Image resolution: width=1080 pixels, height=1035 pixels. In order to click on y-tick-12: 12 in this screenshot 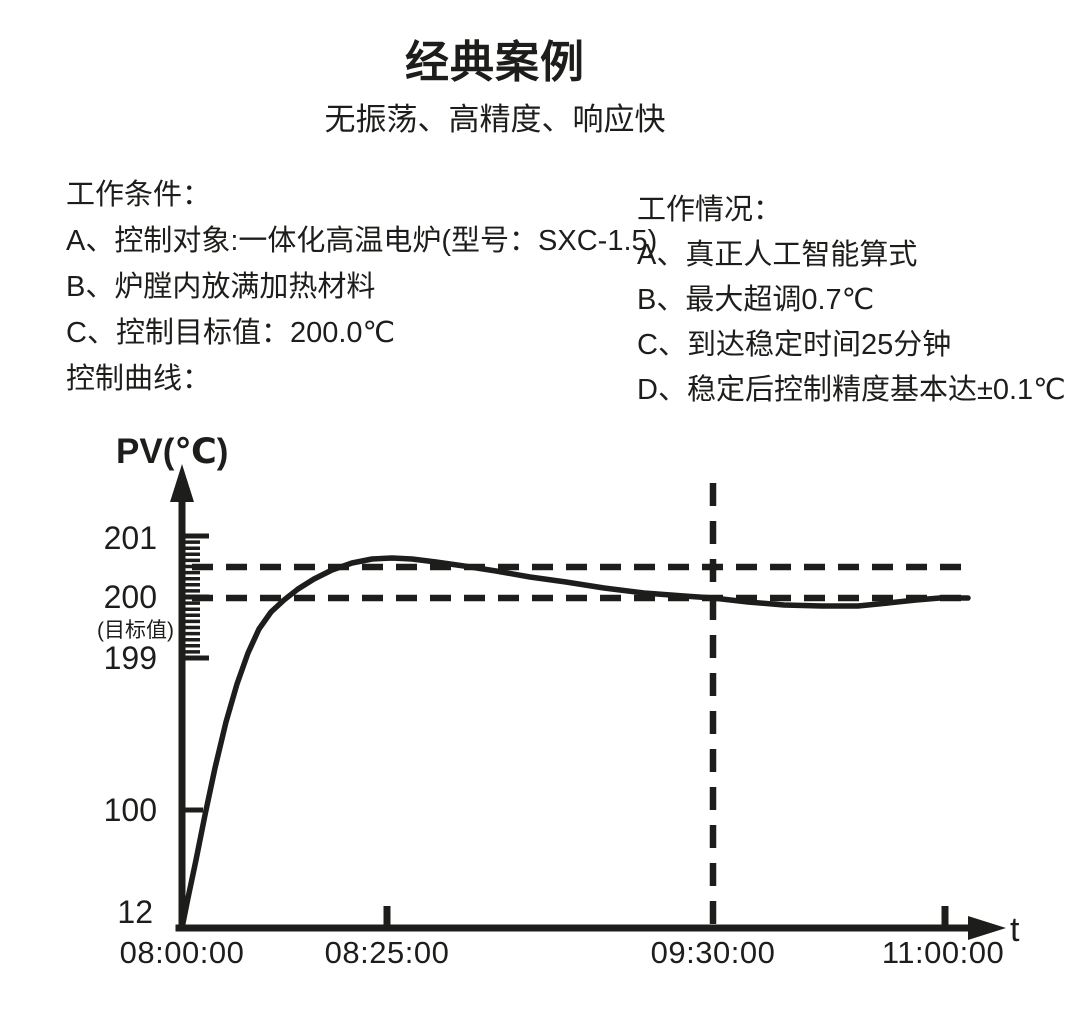, I will do `click(135, 912)`.